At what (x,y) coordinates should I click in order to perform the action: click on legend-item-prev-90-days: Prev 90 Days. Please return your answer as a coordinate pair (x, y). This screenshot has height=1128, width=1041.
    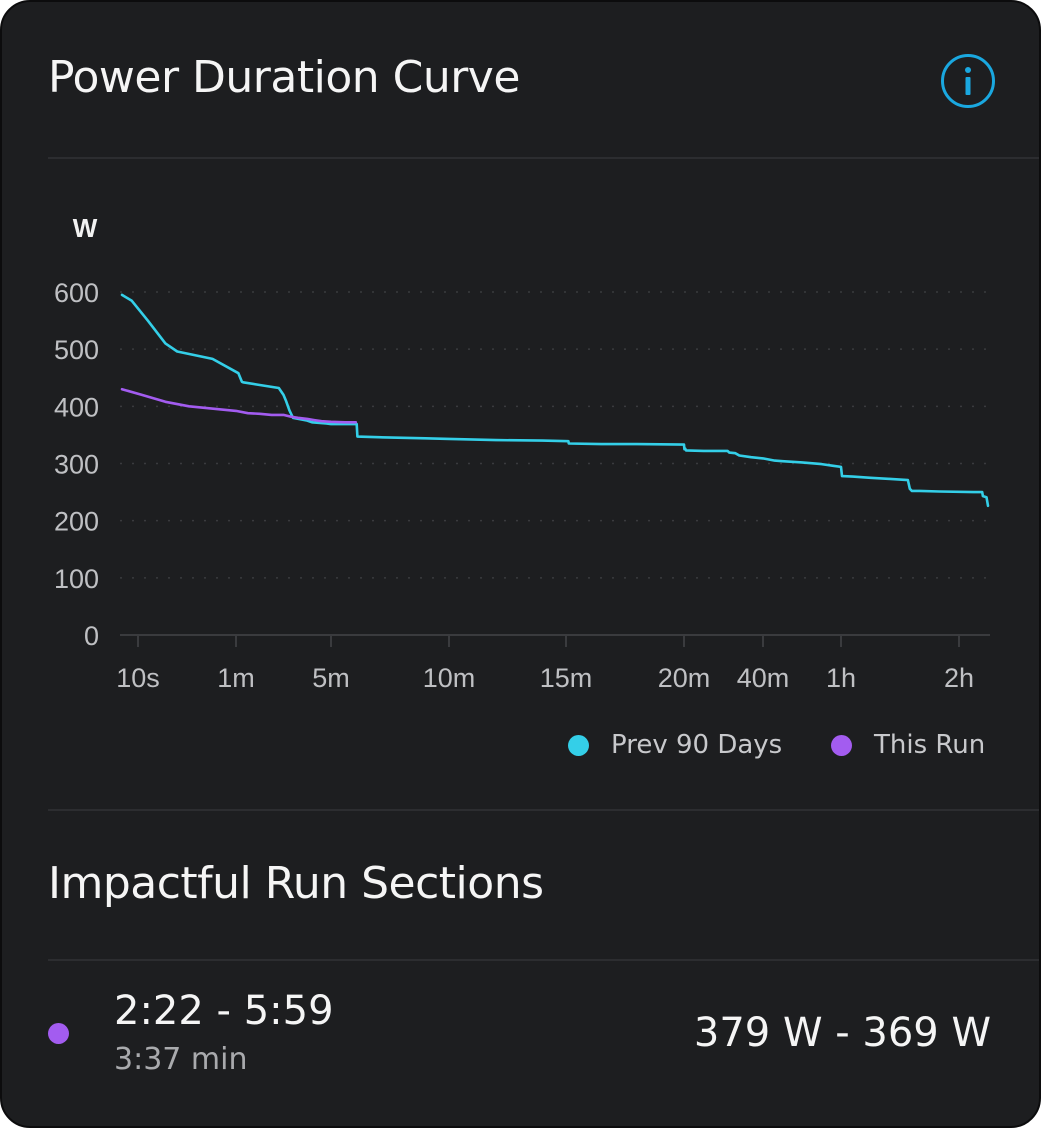
    Looking at the image, I should click on (675, 745).